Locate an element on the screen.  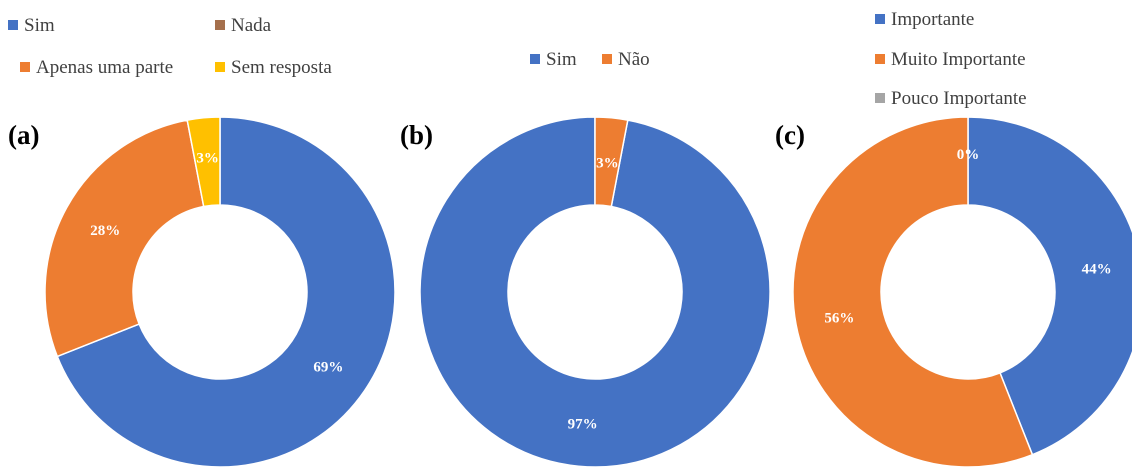
data-label: 28% is located at coordinates (105, 231).